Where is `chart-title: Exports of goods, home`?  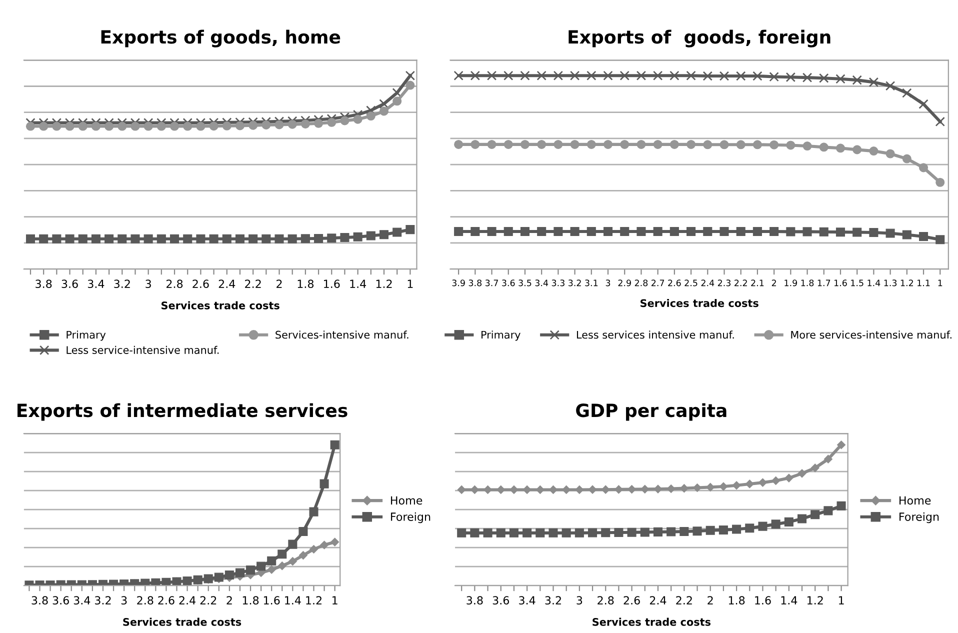
chart-title: Exports of goods, home is located at coordinates (220, 39).